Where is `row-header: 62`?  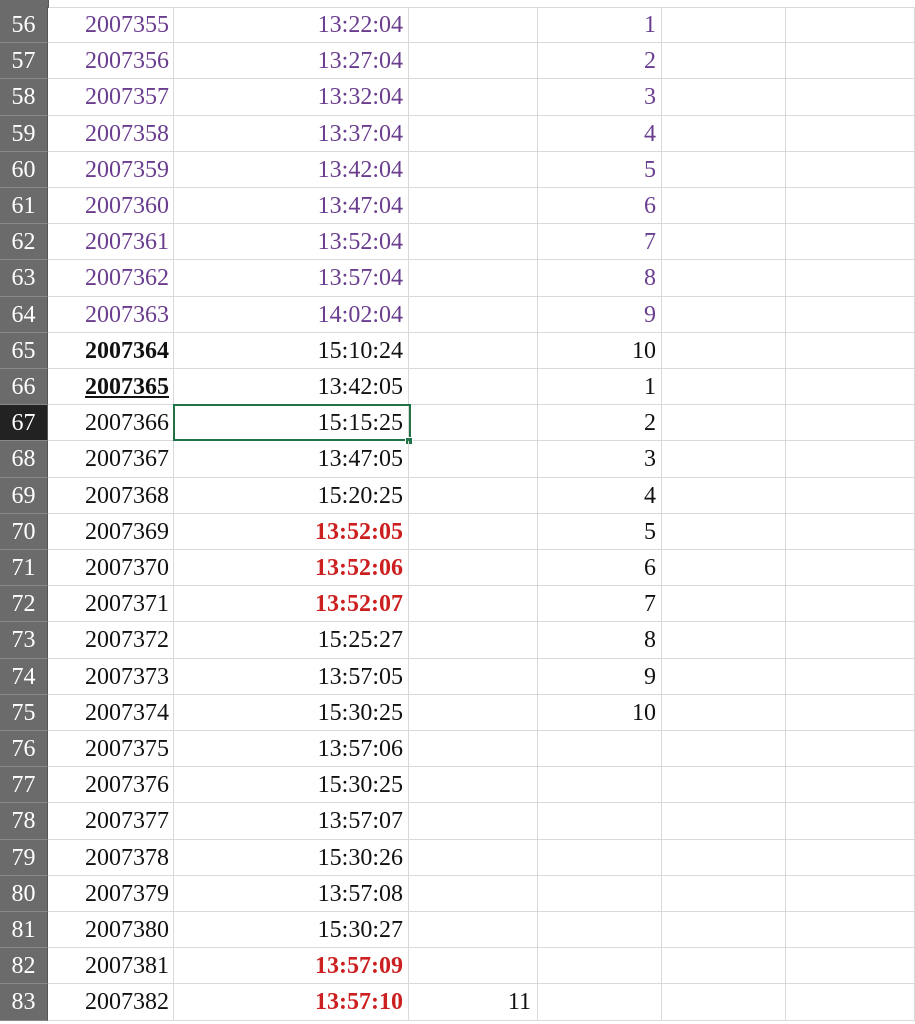
row-header: 62 is located at coordinates (24, 242).